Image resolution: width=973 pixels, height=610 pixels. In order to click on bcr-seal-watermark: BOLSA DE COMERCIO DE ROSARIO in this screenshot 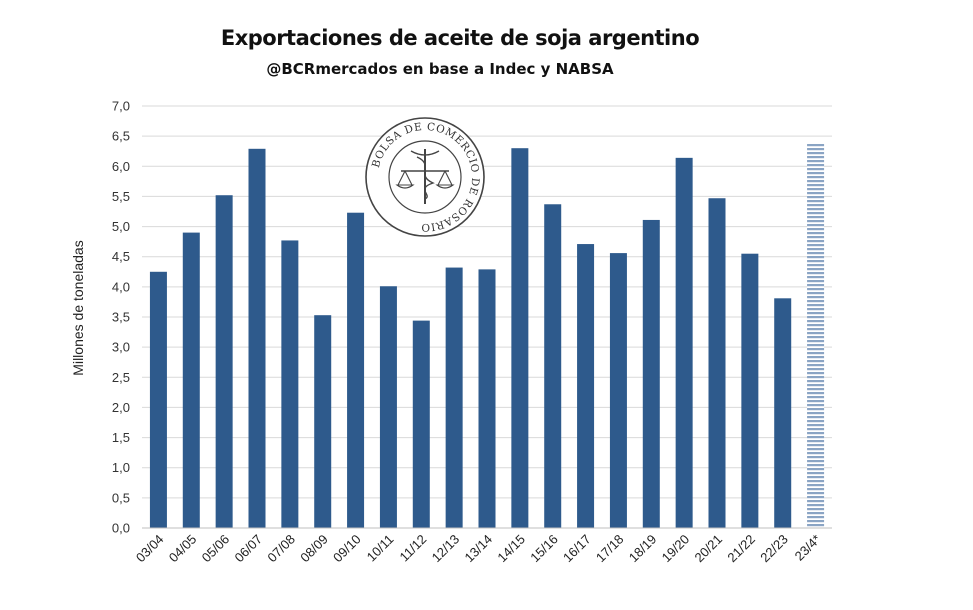, I will do `click(425, 177)`.